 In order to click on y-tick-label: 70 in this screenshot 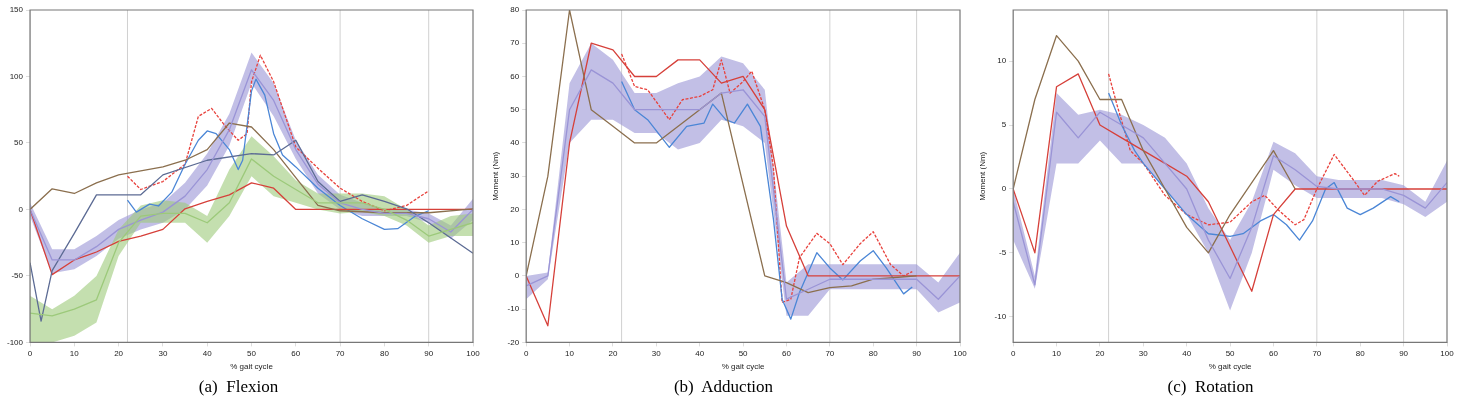, I will do `click(515, 43)`.